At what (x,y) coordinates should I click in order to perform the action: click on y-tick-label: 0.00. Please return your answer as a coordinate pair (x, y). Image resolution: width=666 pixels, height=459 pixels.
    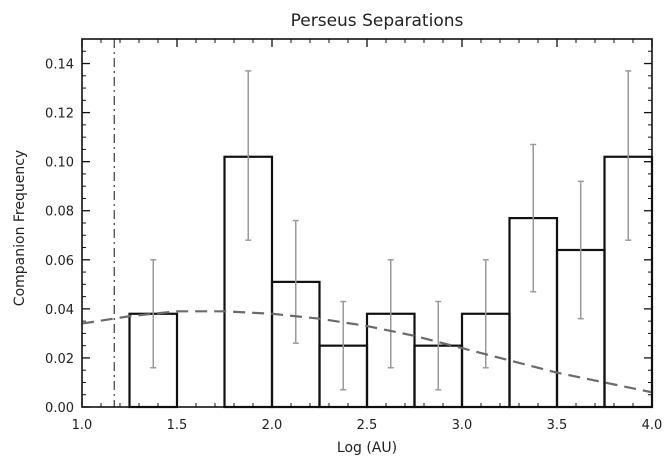
    Looking at the image, I should click on (59, 408).